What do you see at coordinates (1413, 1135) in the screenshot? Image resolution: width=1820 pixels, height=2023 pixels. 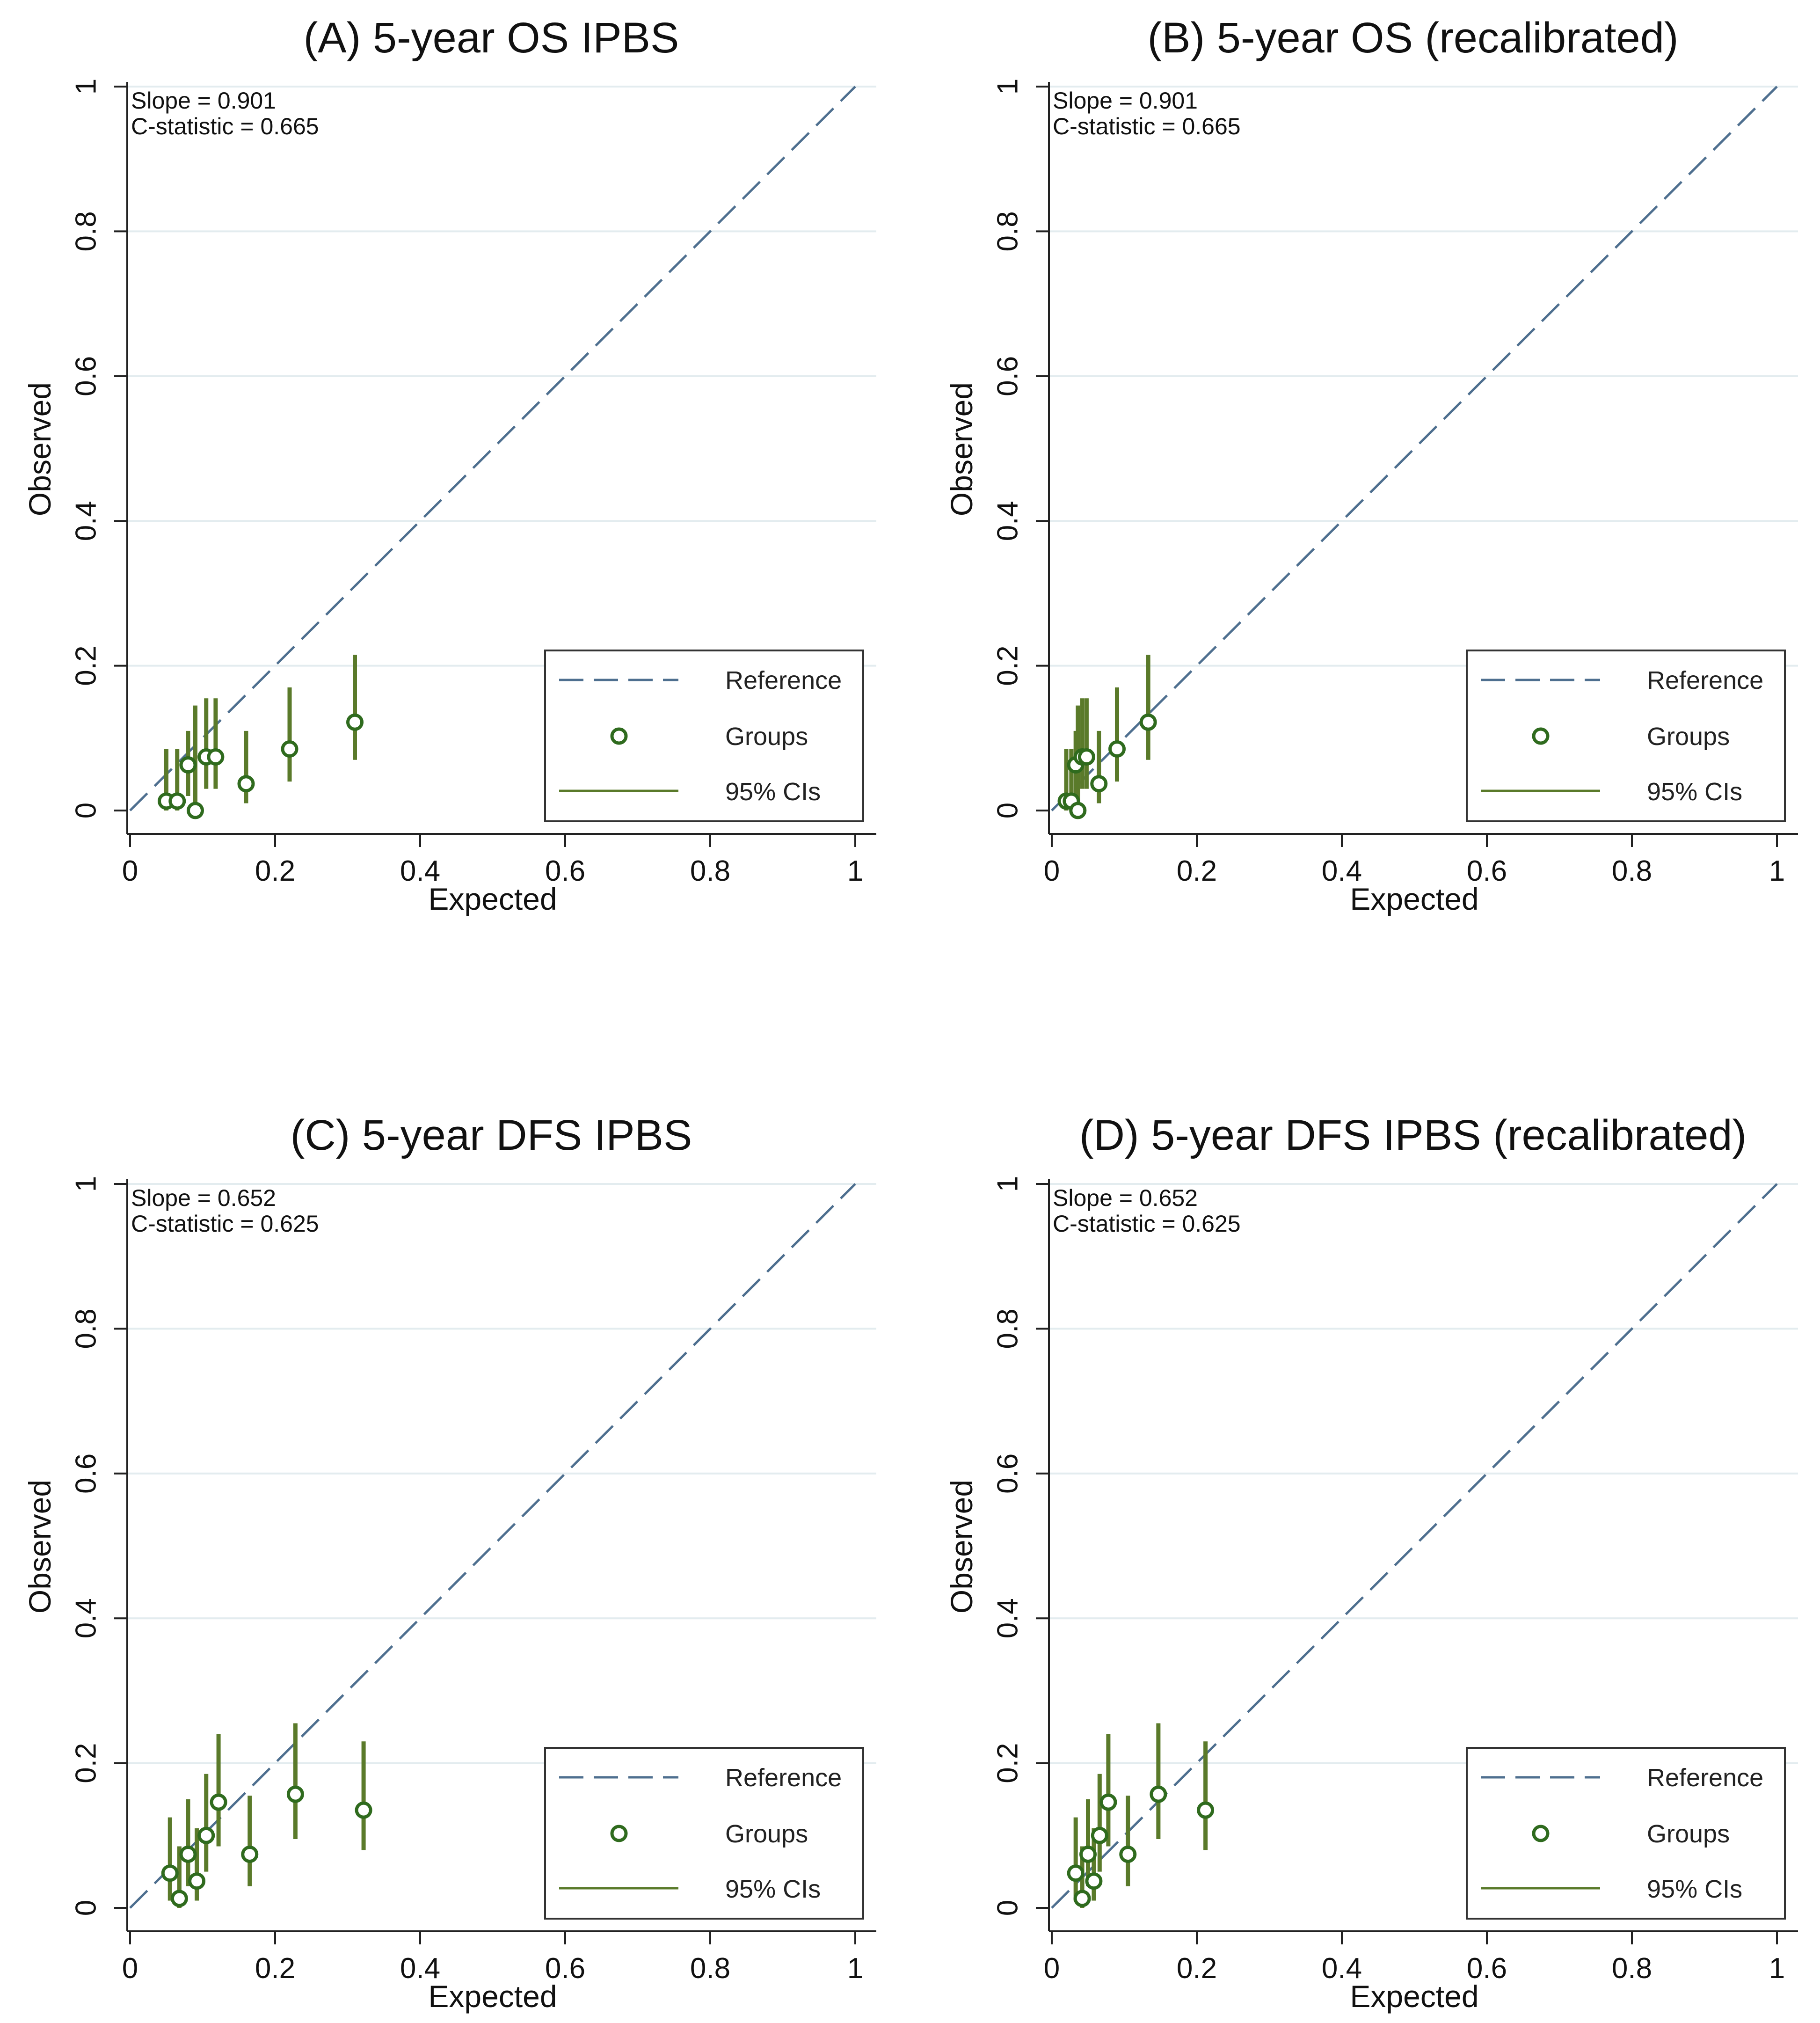 I see `chart-title: (D) 5-year DFS IPBS (recalibrated)` at bounding box center [1413, 1135].